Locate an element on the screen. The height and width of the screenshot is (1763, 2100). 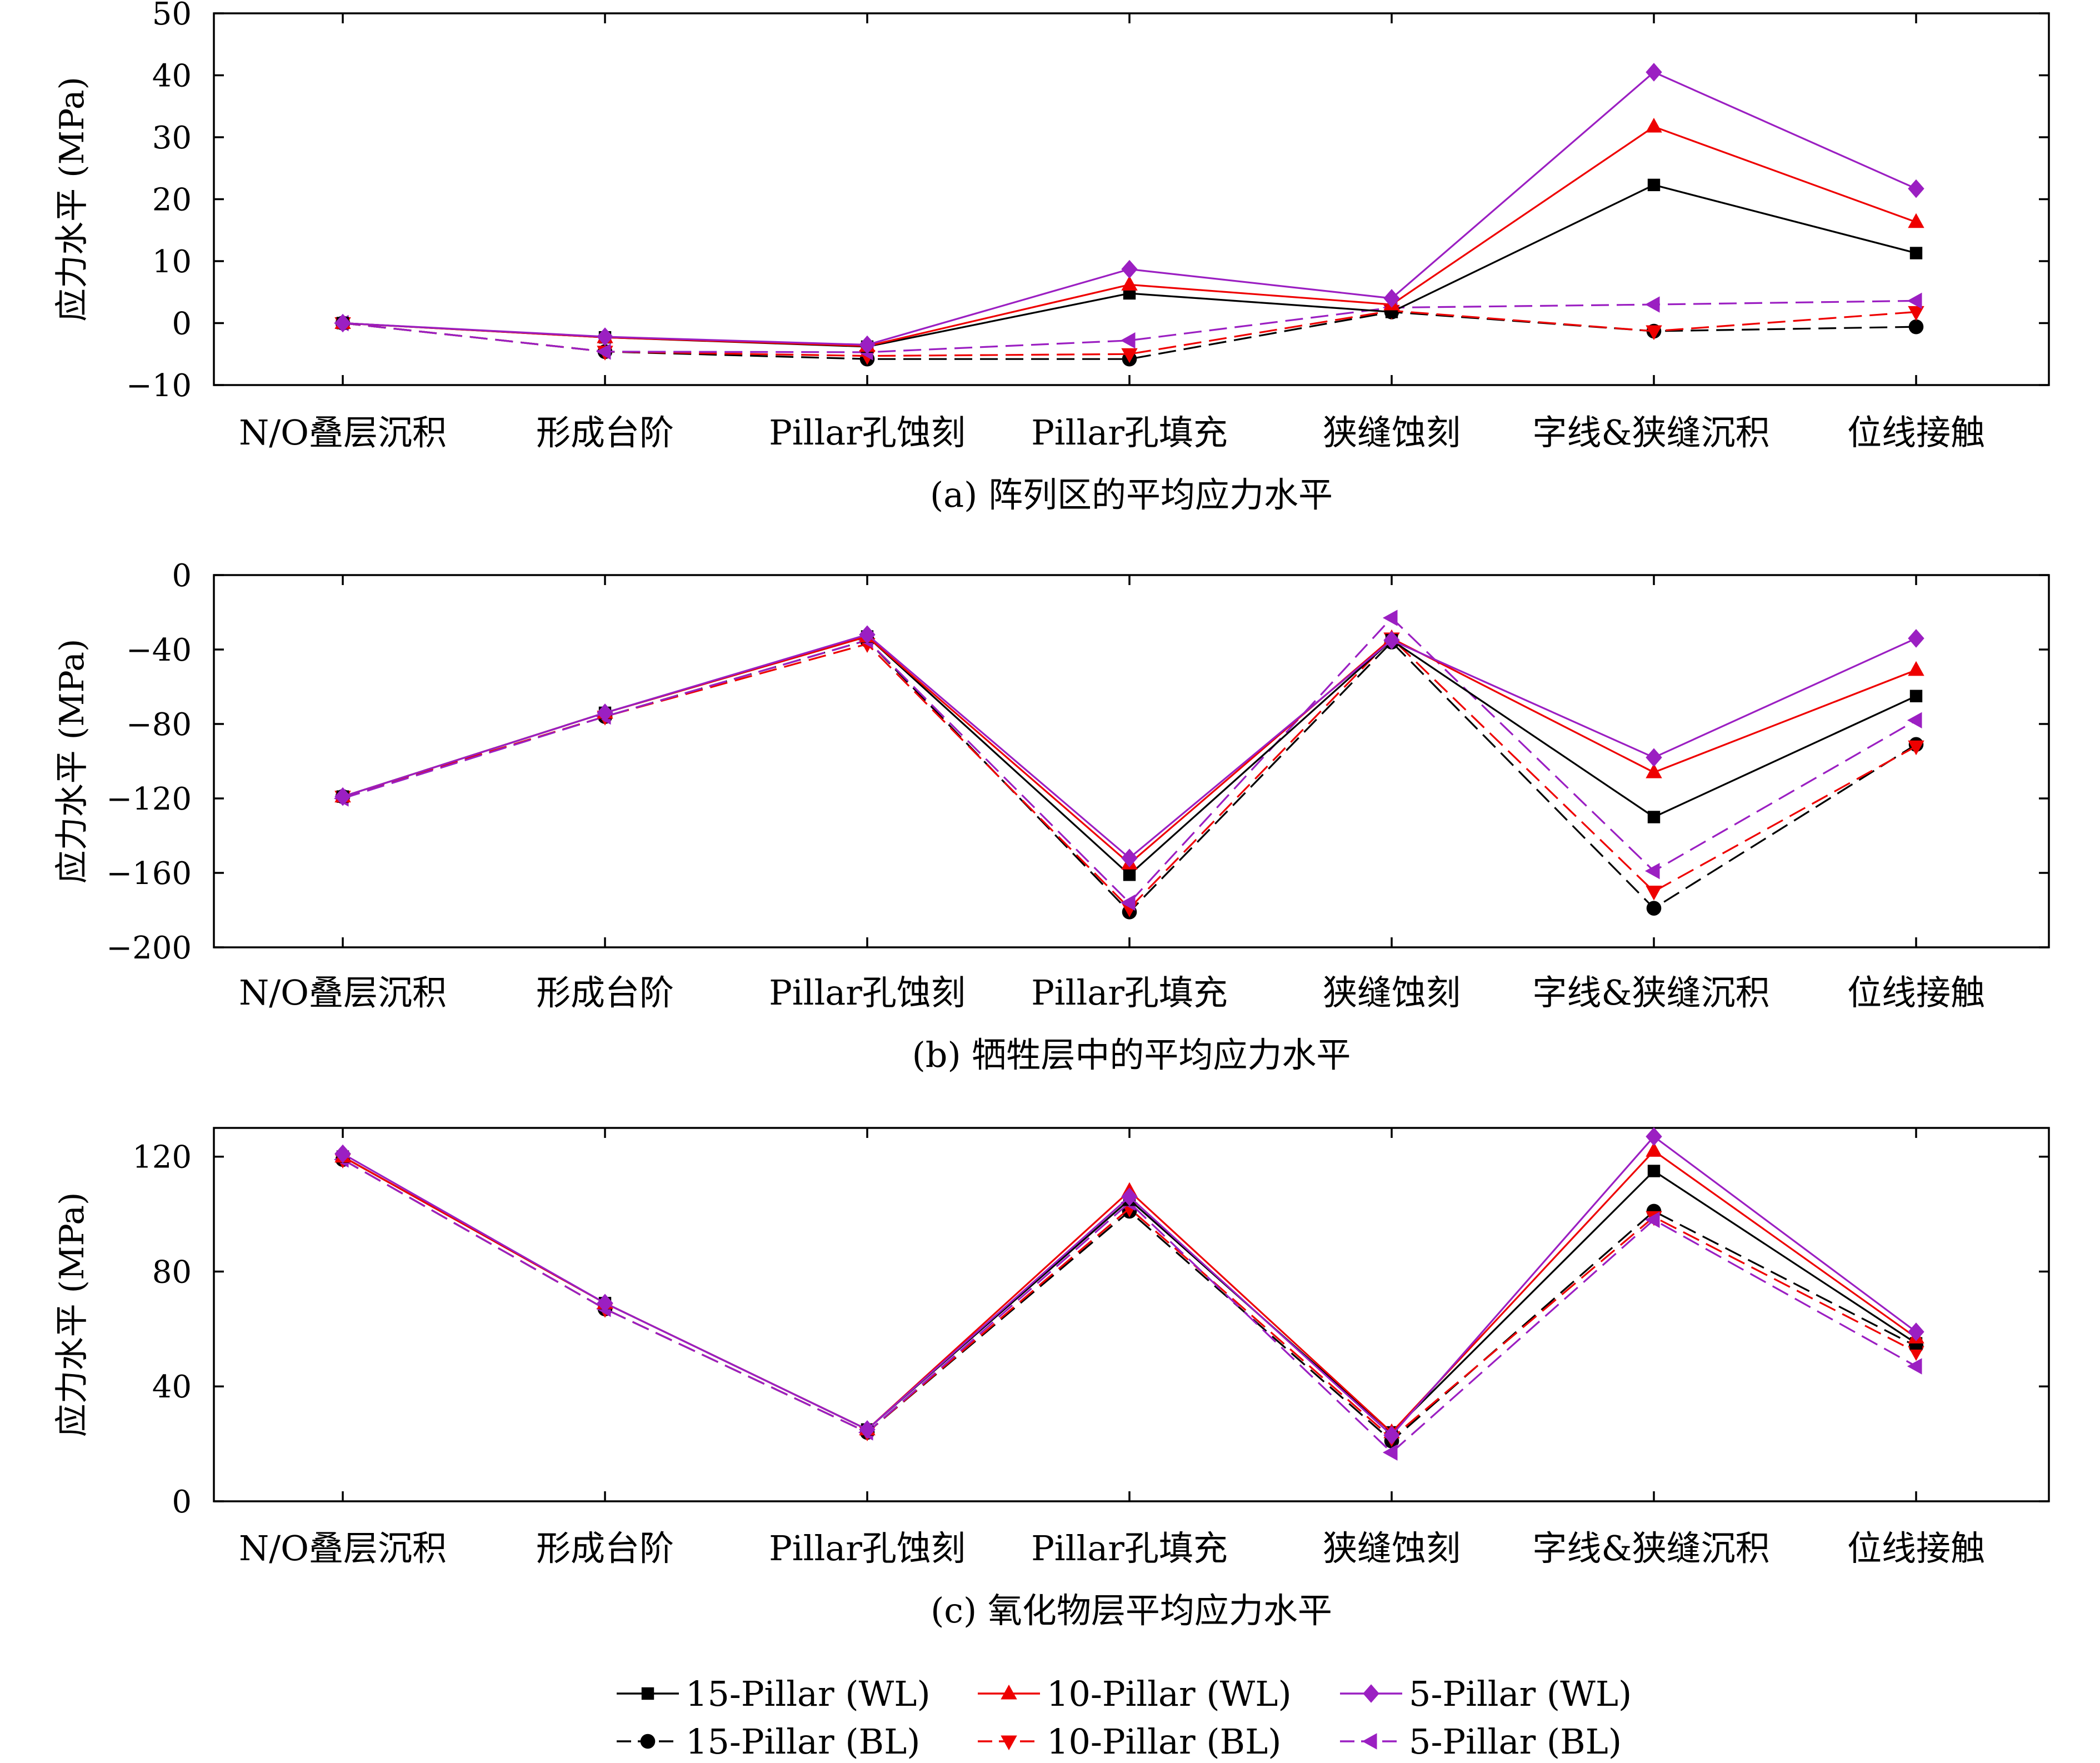
y-tick-label: −120 is located at coordinates (149, 799).